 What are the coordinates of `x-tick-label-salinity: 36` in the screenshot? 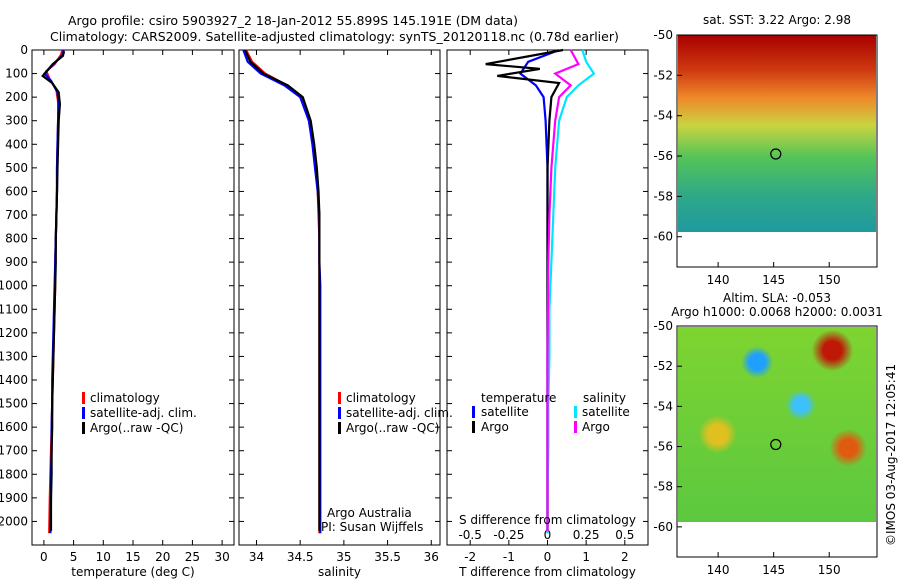 It's located at (431, 557).